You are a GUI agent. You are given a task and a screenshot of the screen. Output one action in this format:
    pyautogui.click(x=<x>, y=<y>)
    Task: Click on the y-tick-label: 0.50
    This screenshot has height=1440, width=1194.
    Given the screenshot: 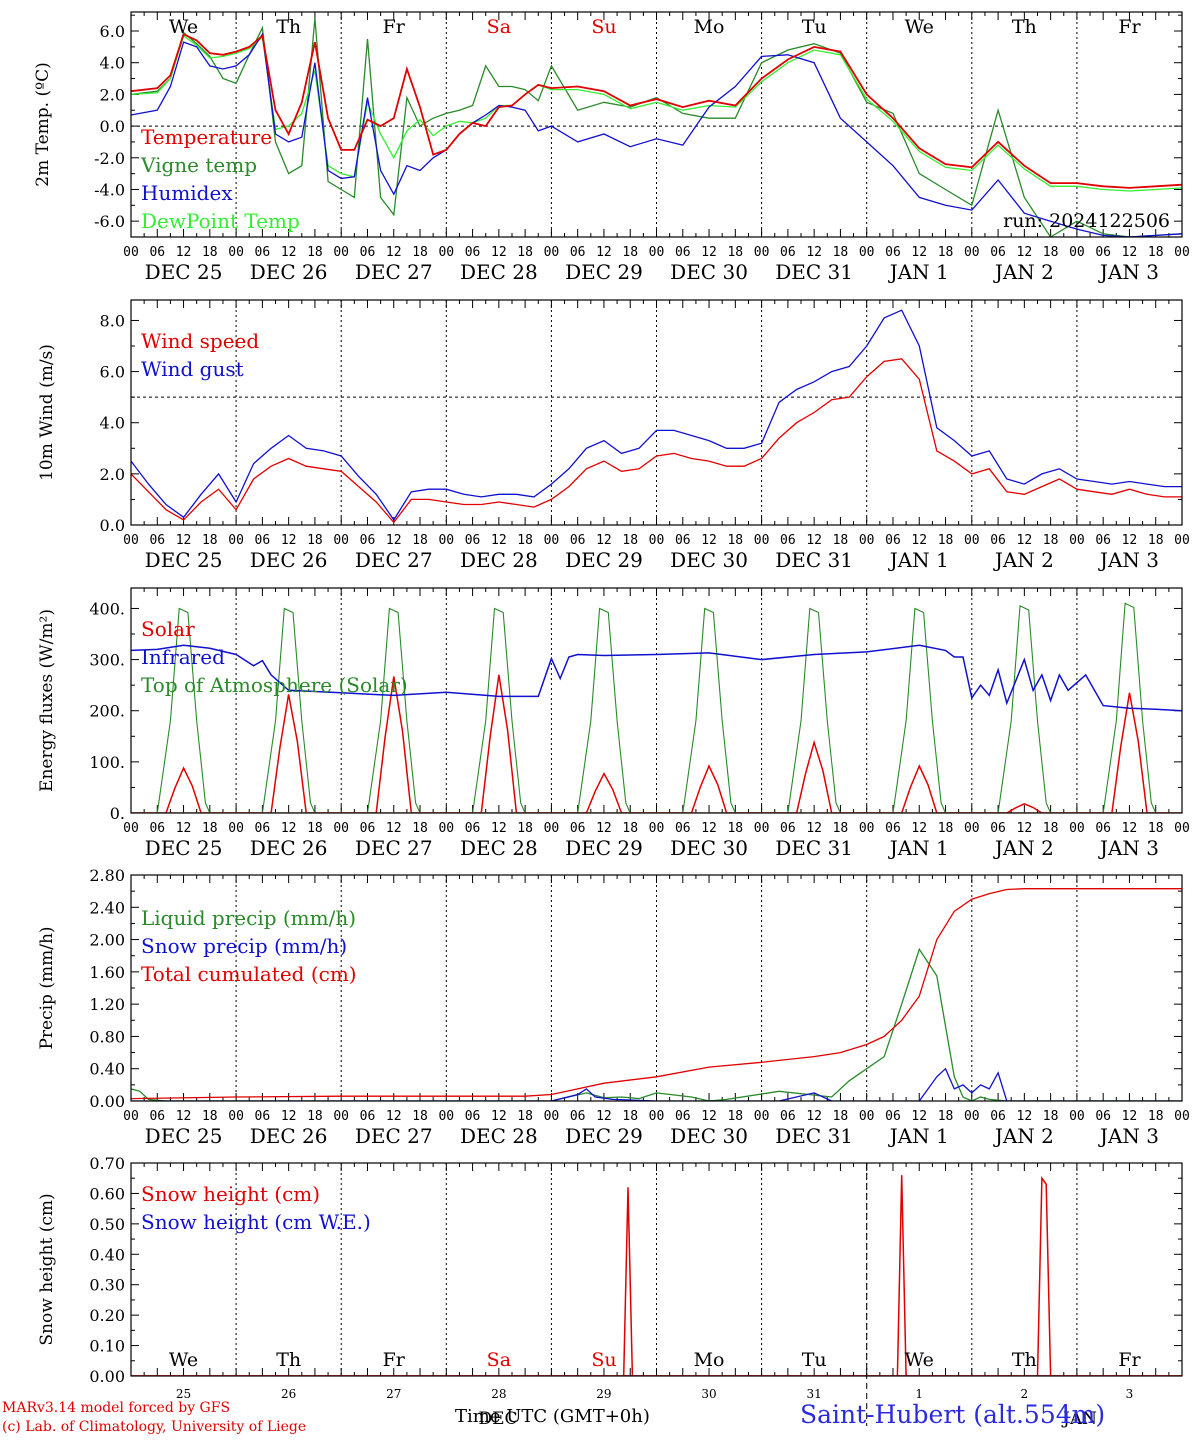 What is the action you would take?
    pyautogui.click(x=107, y=1224)
    